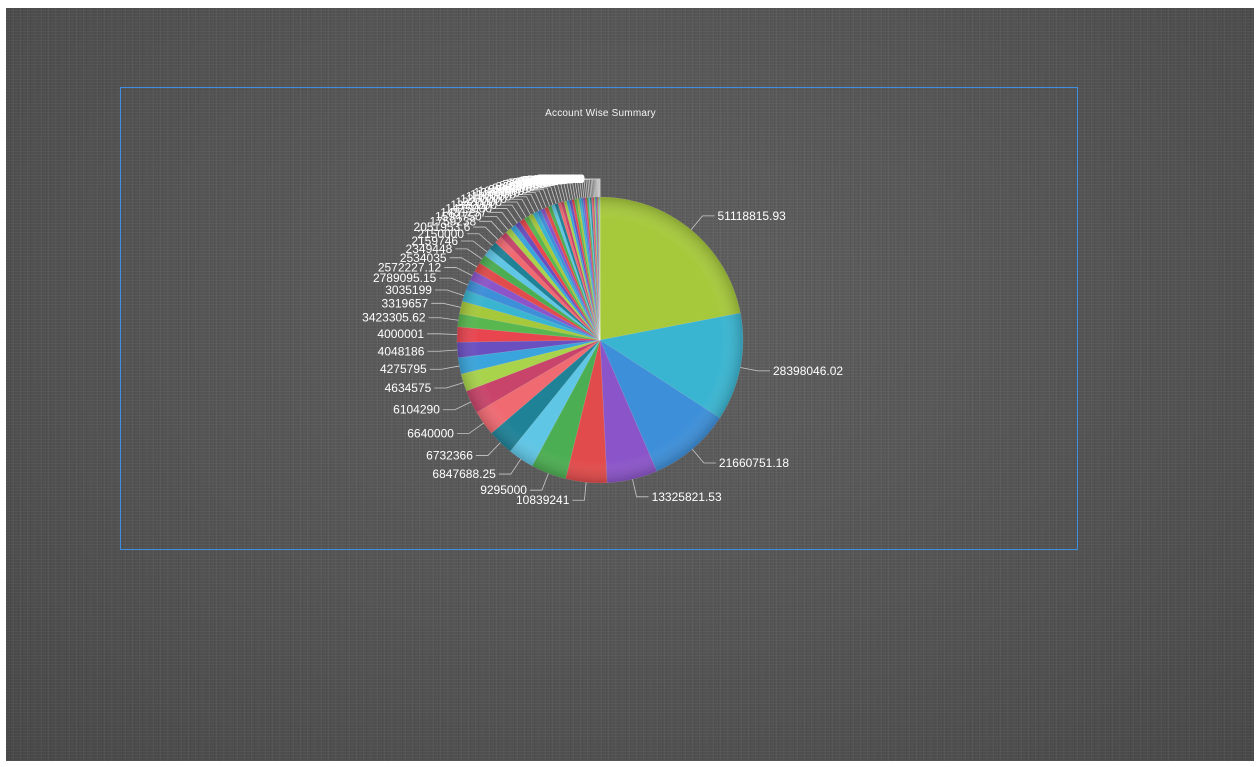 Image resolution: width=1259 pixels, height=767 pixels. I want to click on data-label: 500000, so click(547, 180).